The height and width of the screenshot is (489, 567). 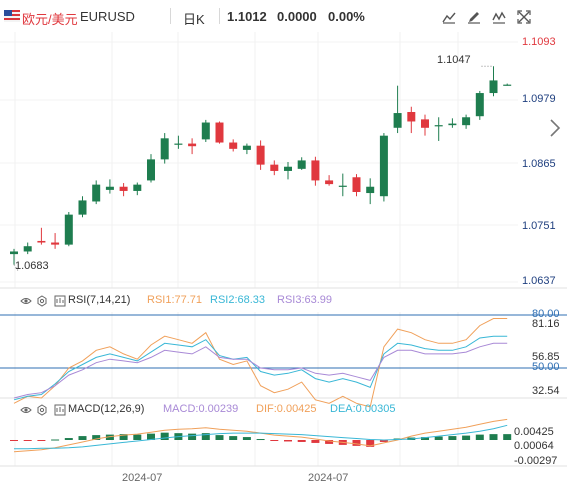 What do you see at coordinates (286, 409) in the screenshot?
I see `dif-value: DIF:0.00425` at bounding box center [286, 409].